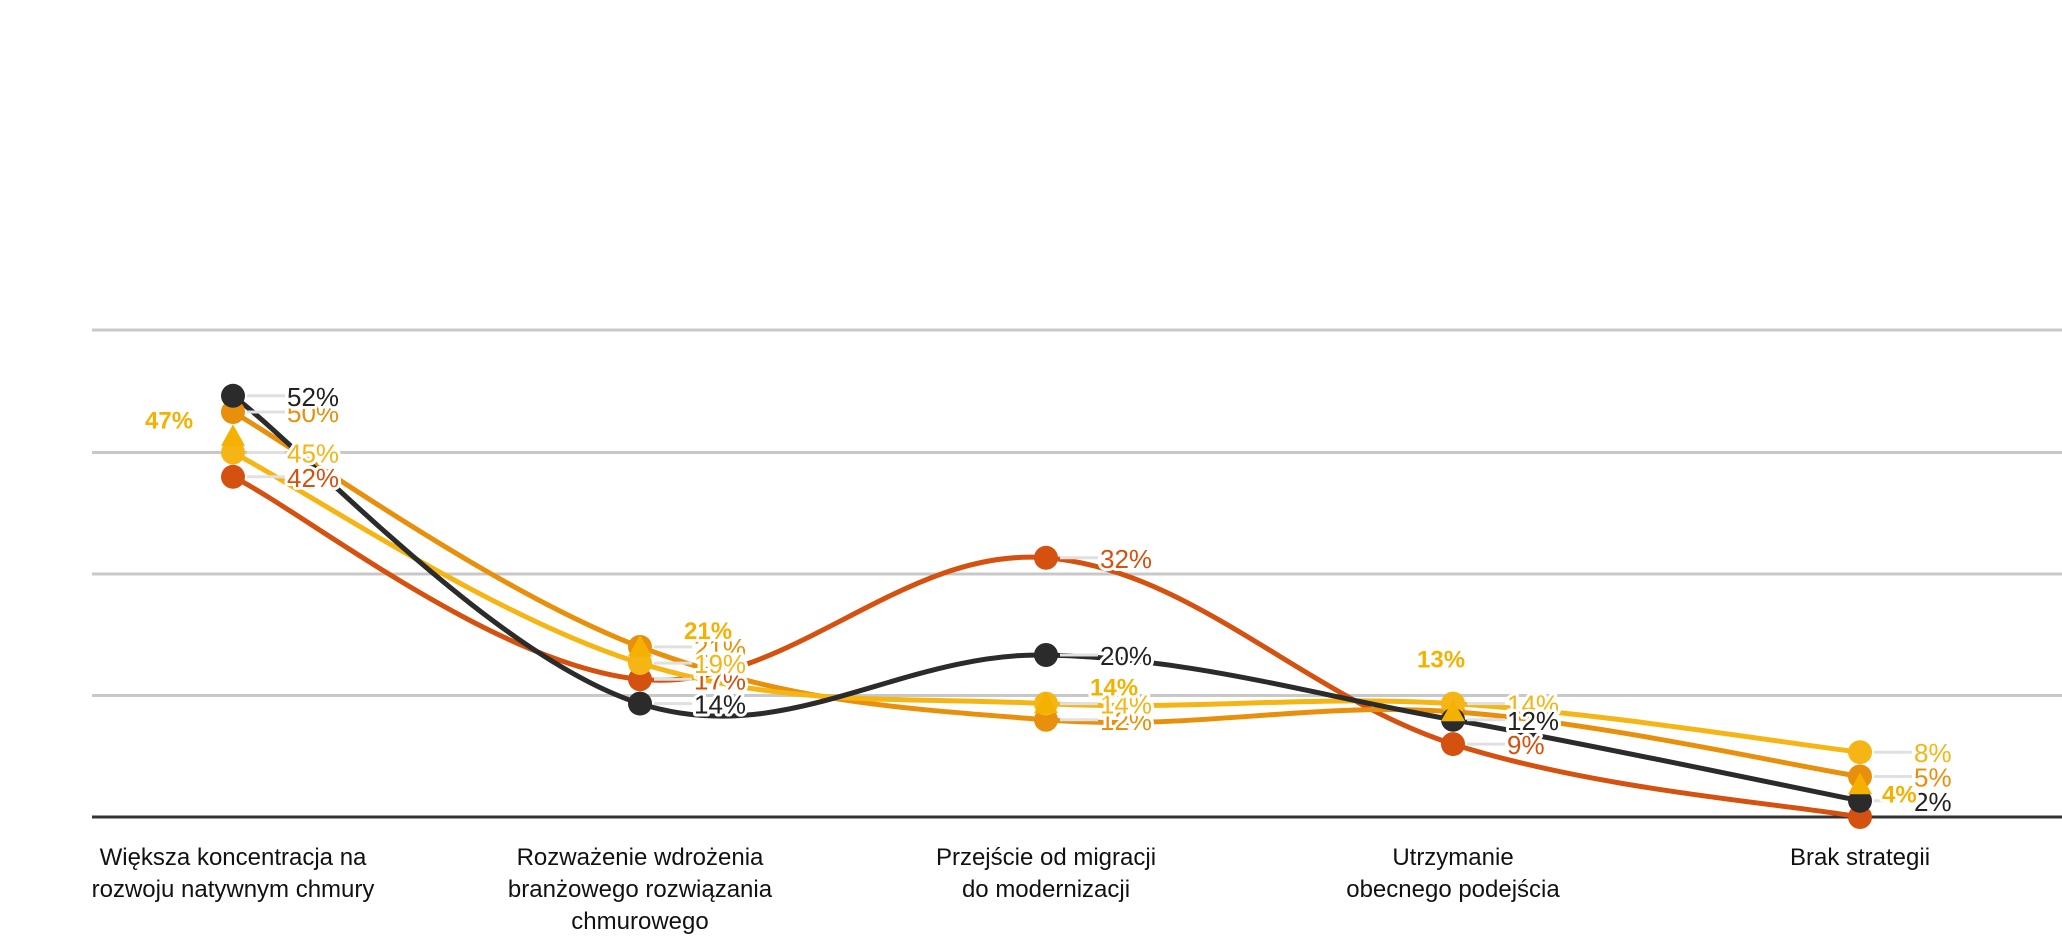 Image resolution: width=2062 pixels, height=946 pixels. What do you see at coordinates (1126, 559) in the screenshot?
I see `data-label: 32%` at bounding box center [1126, 559].